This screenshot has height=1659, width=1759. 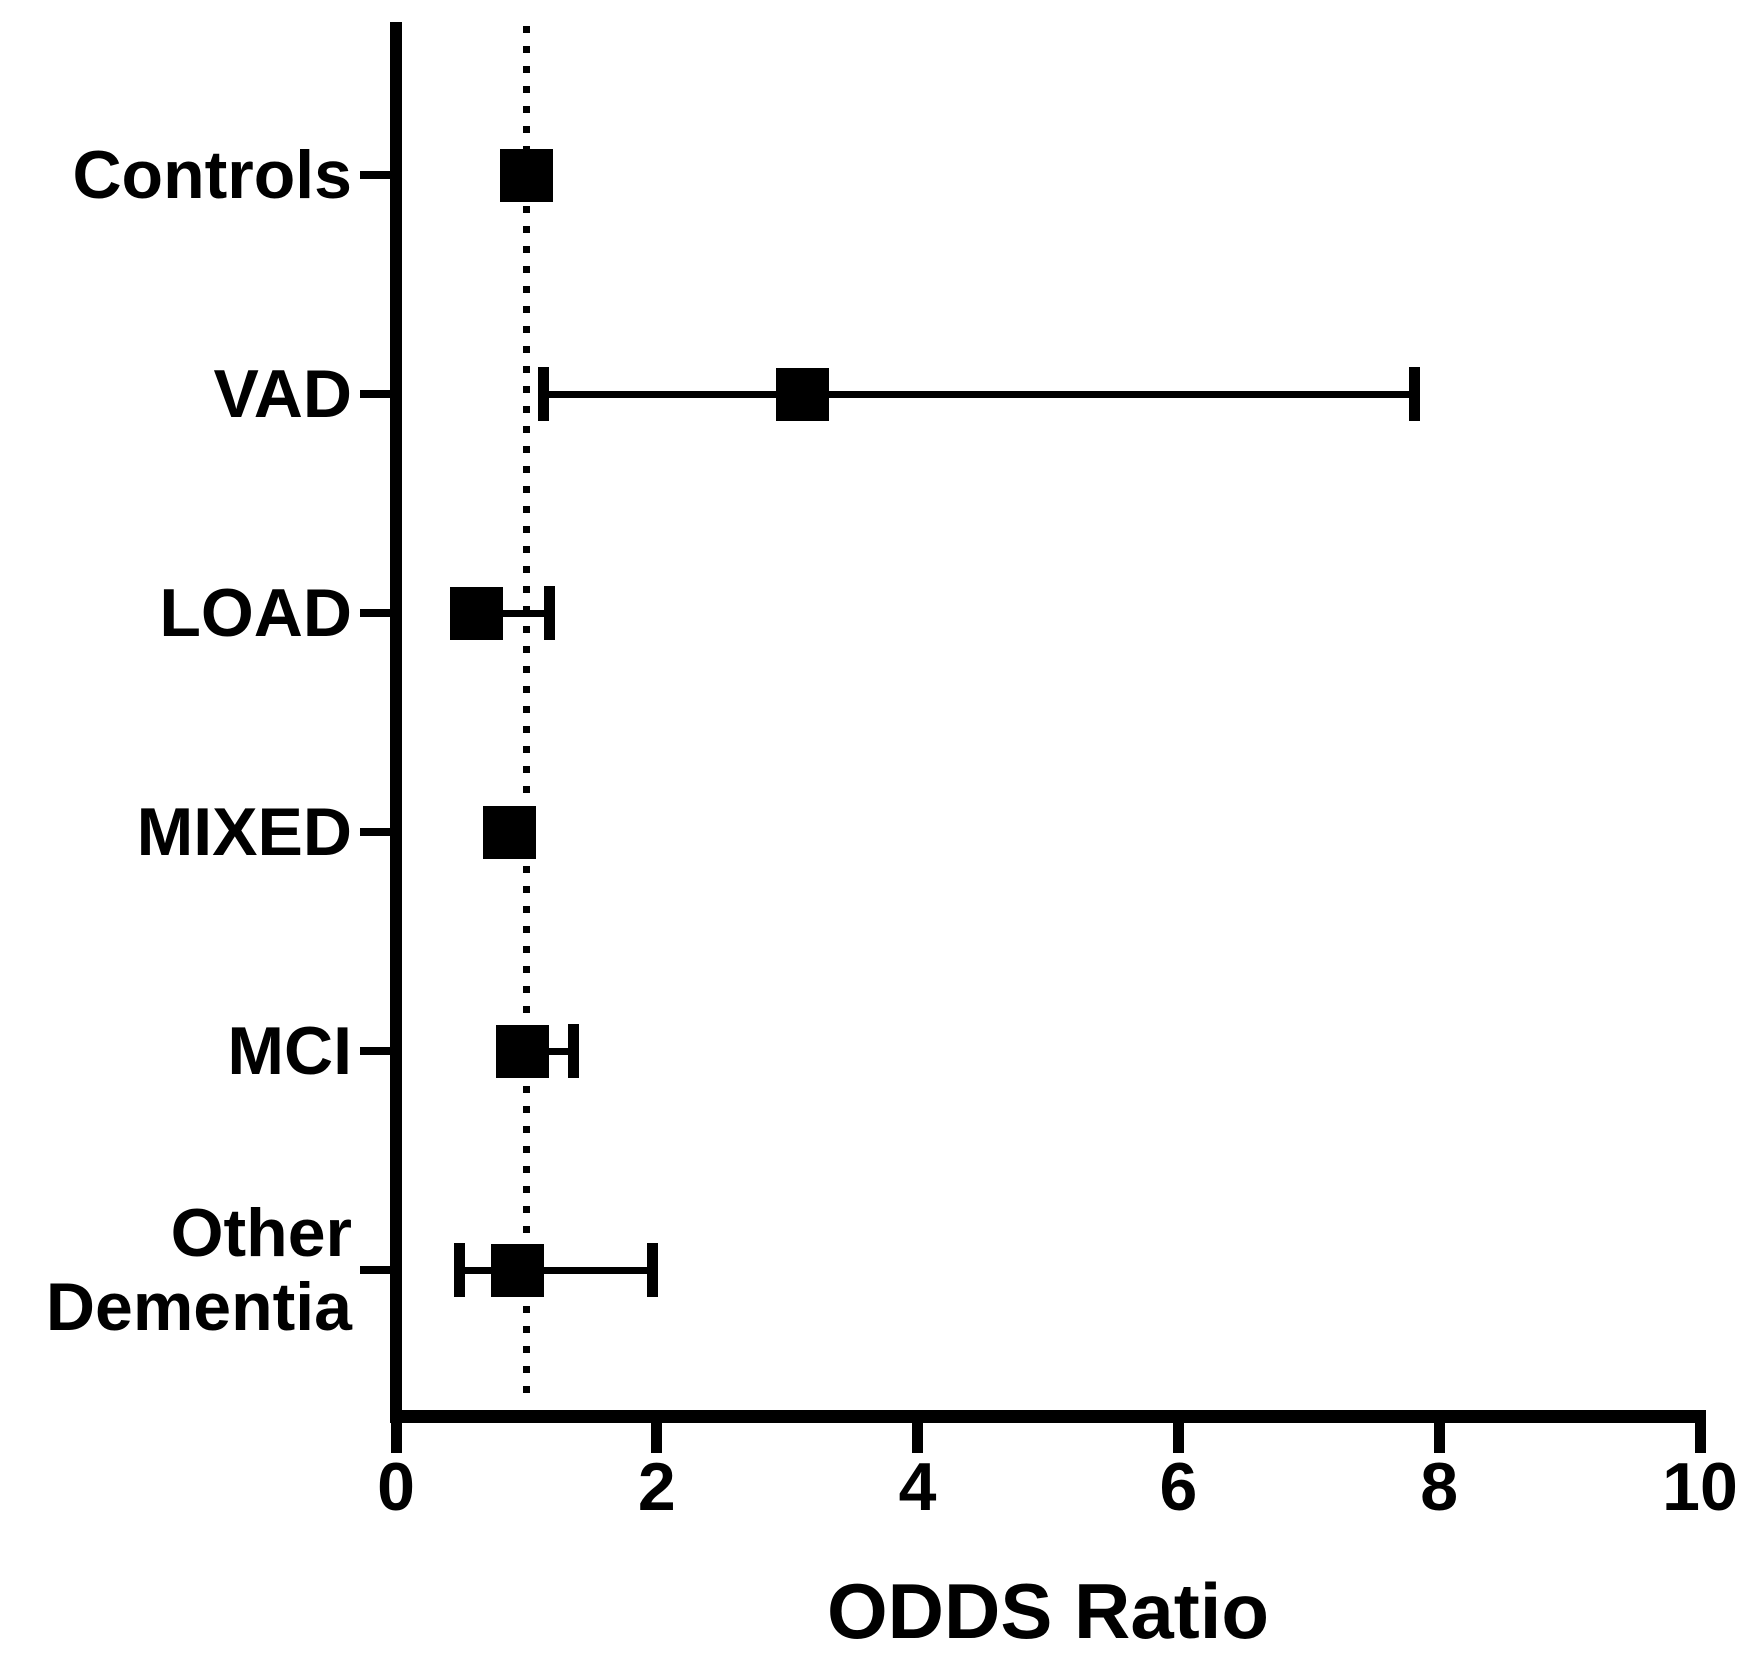 I want to click on x-tick-label: 6, so click(x=1178, y=1487).